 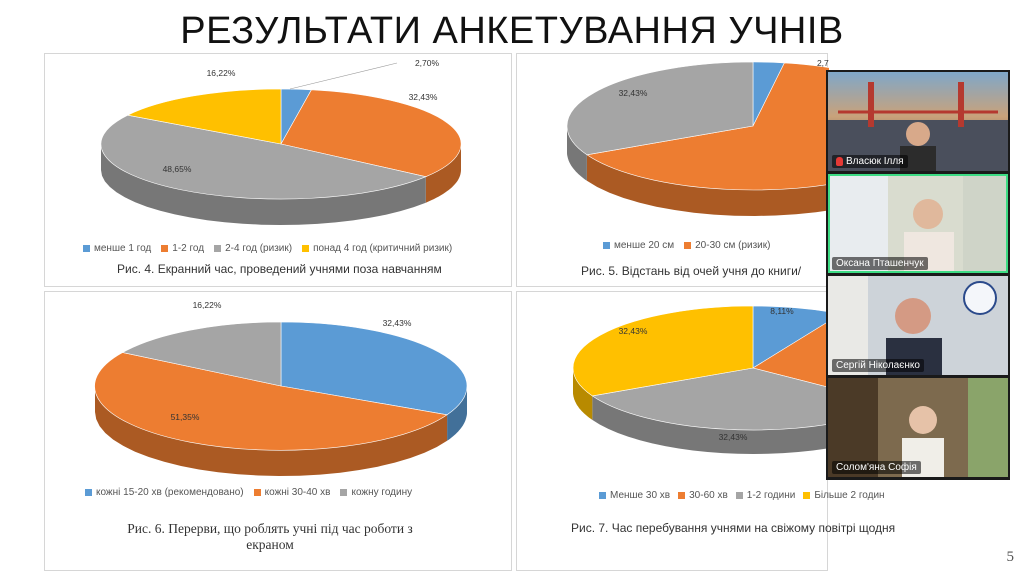 I want to click on participant-tile: Власюк Ілля, so click(x=918, y=121).